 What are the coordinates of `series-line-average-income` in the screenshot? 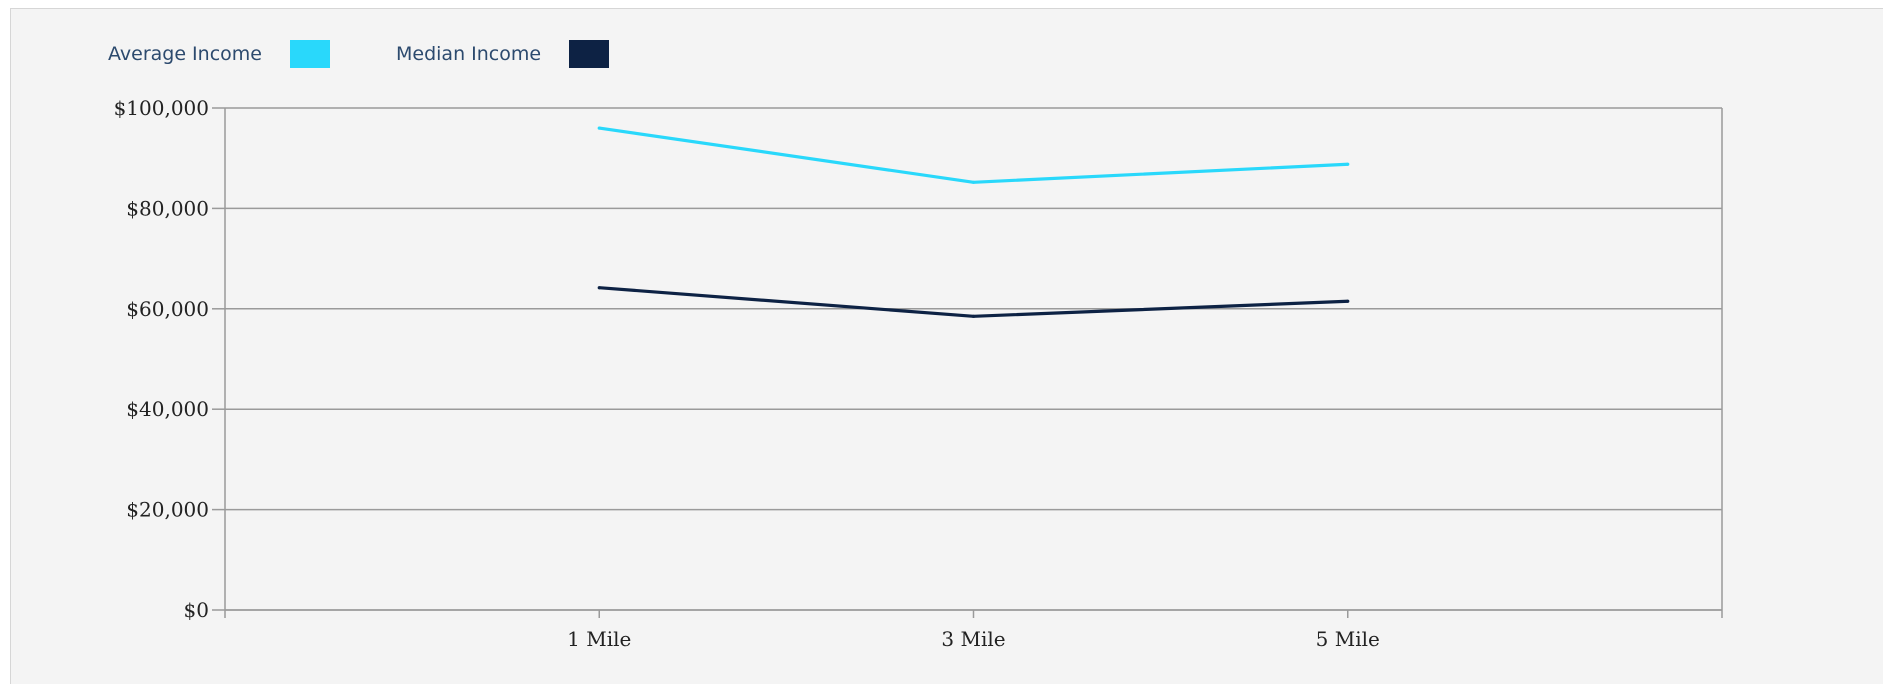 It's located at (973, 155).